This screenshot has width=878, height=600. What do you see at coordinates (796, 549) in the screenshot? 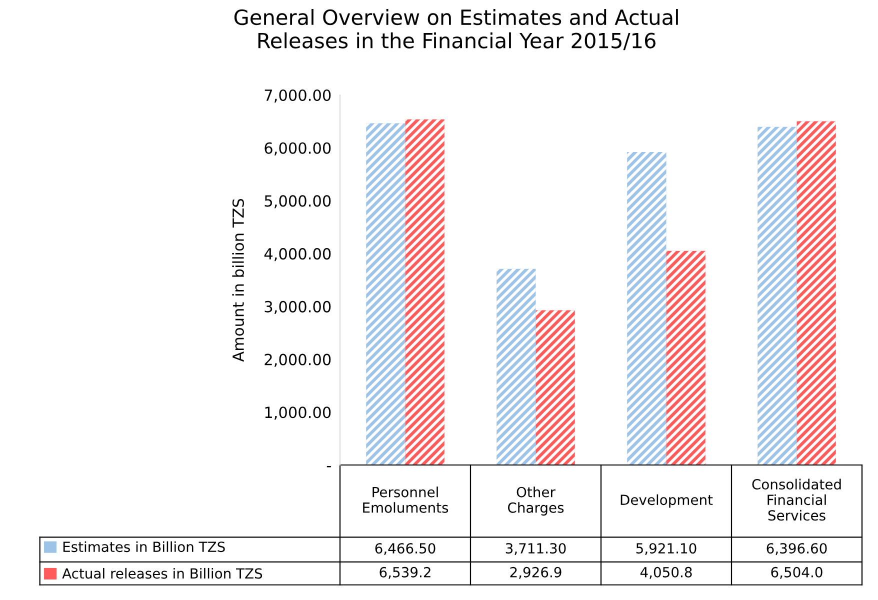
I see `data-label: 6,396.60` at bounding box center [796, 549].